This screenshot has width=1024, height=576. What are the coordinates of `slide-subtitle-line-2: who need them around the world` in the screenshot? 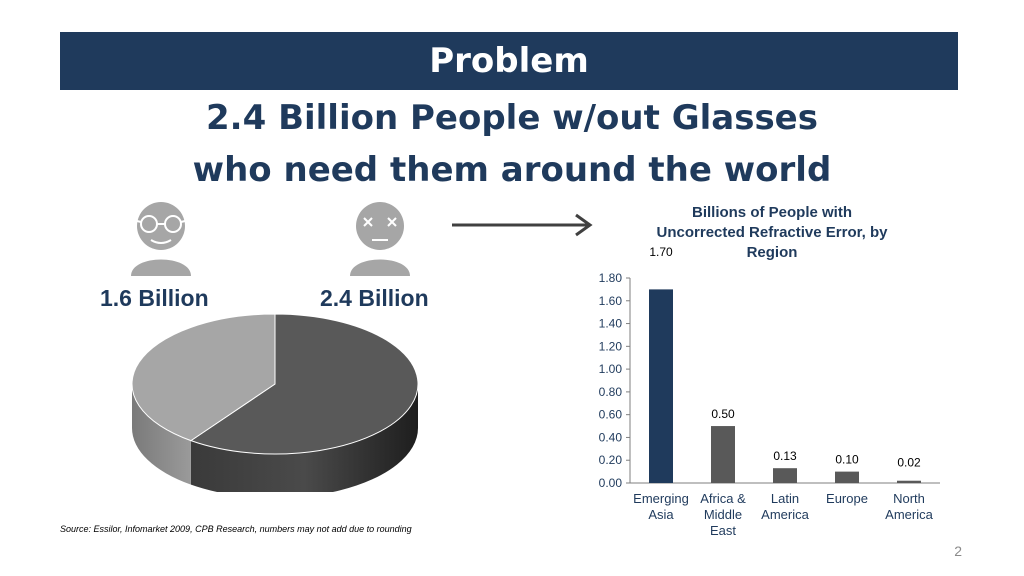 It's located at (512, 170).